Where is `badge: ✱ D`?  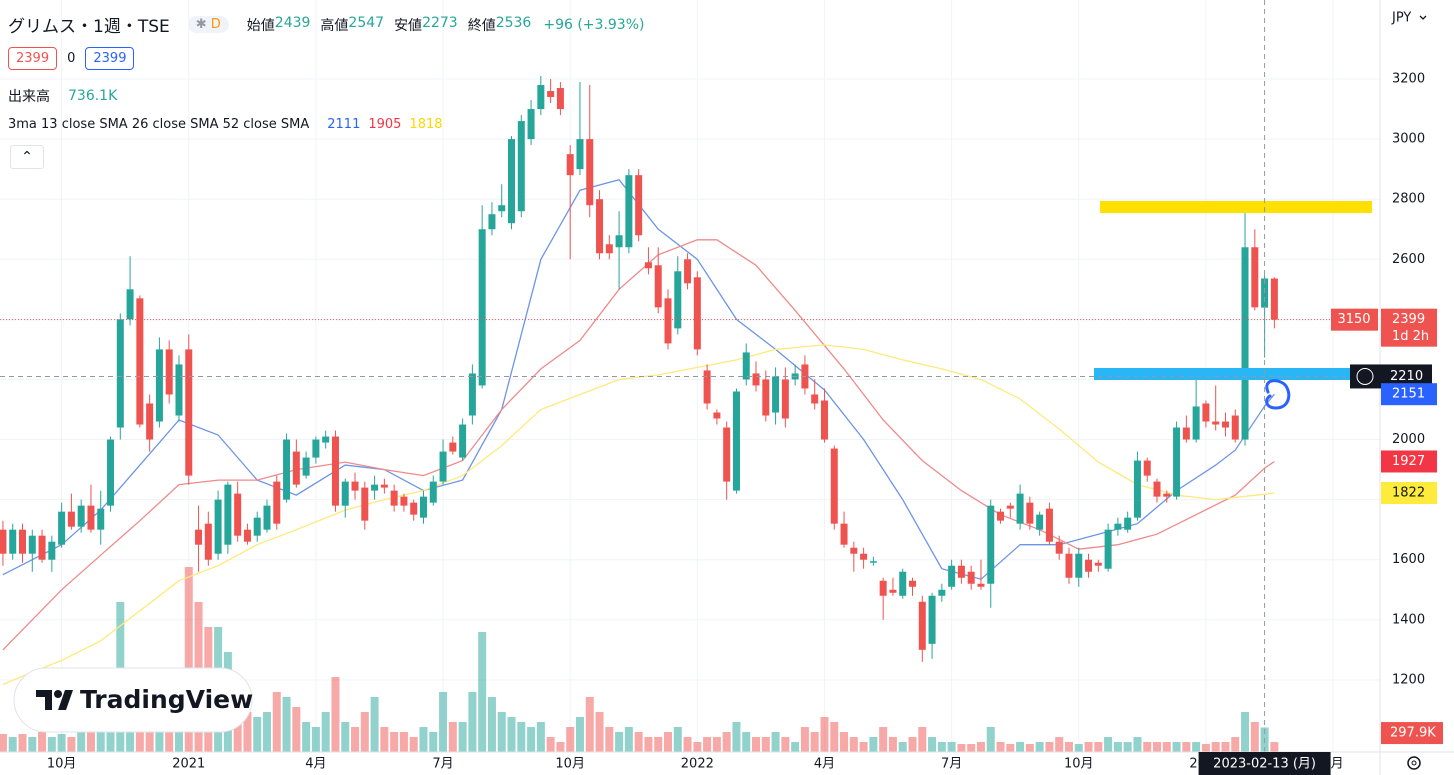 badge: ✱ D is located at coordinates (208, 24).